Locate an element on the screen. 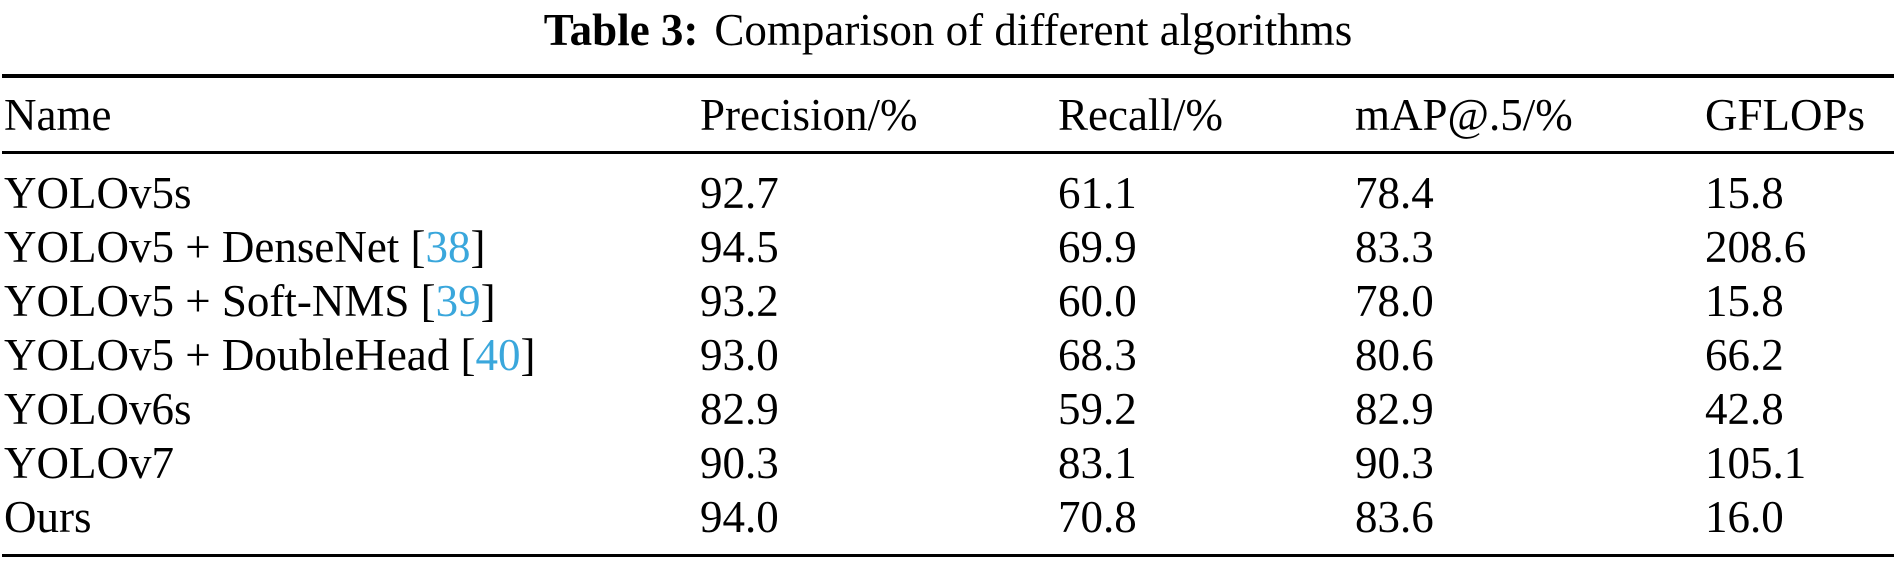  name-cell: Ours is located at coordinates (351, 523).